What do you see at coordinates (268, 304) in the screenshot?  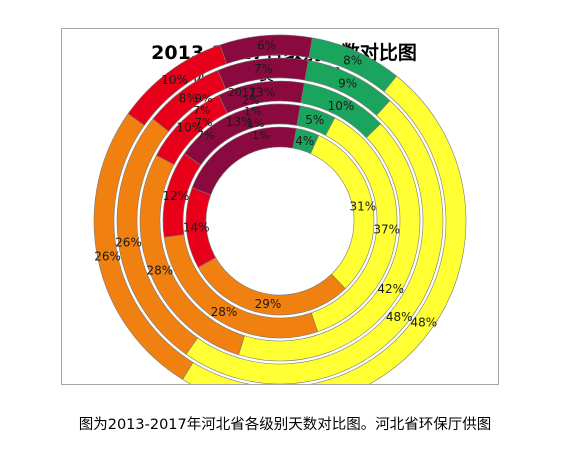 I see `data-label: 29%` at bounding box center [268, 304].